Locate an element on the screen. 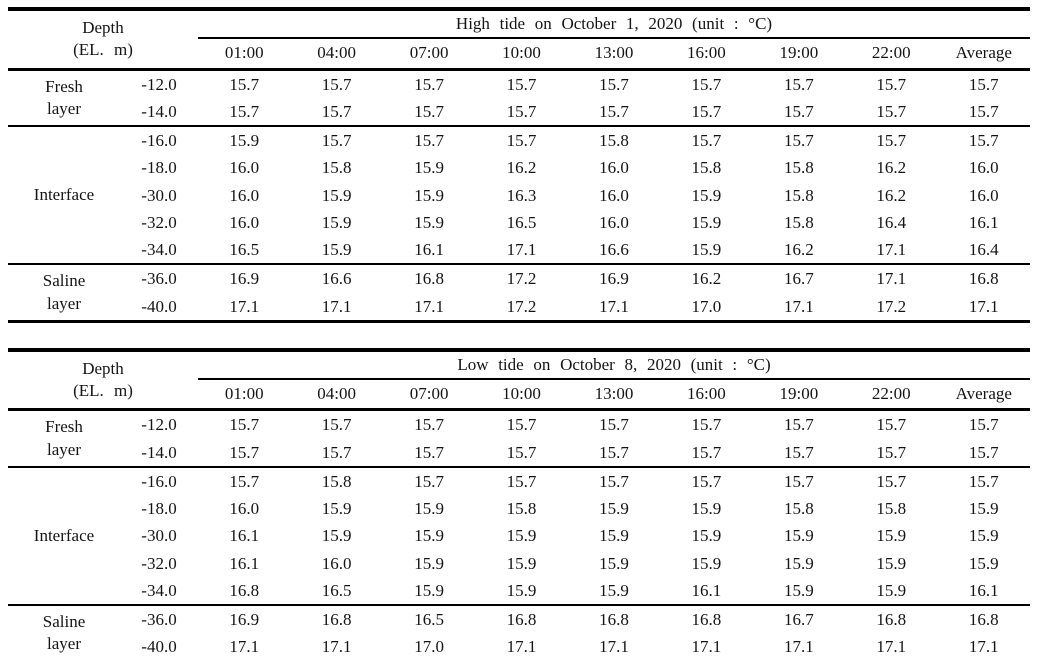 This screenshot has height=656, width=1038. depth-cell: -40.0 is located at coordinates (159, 646).